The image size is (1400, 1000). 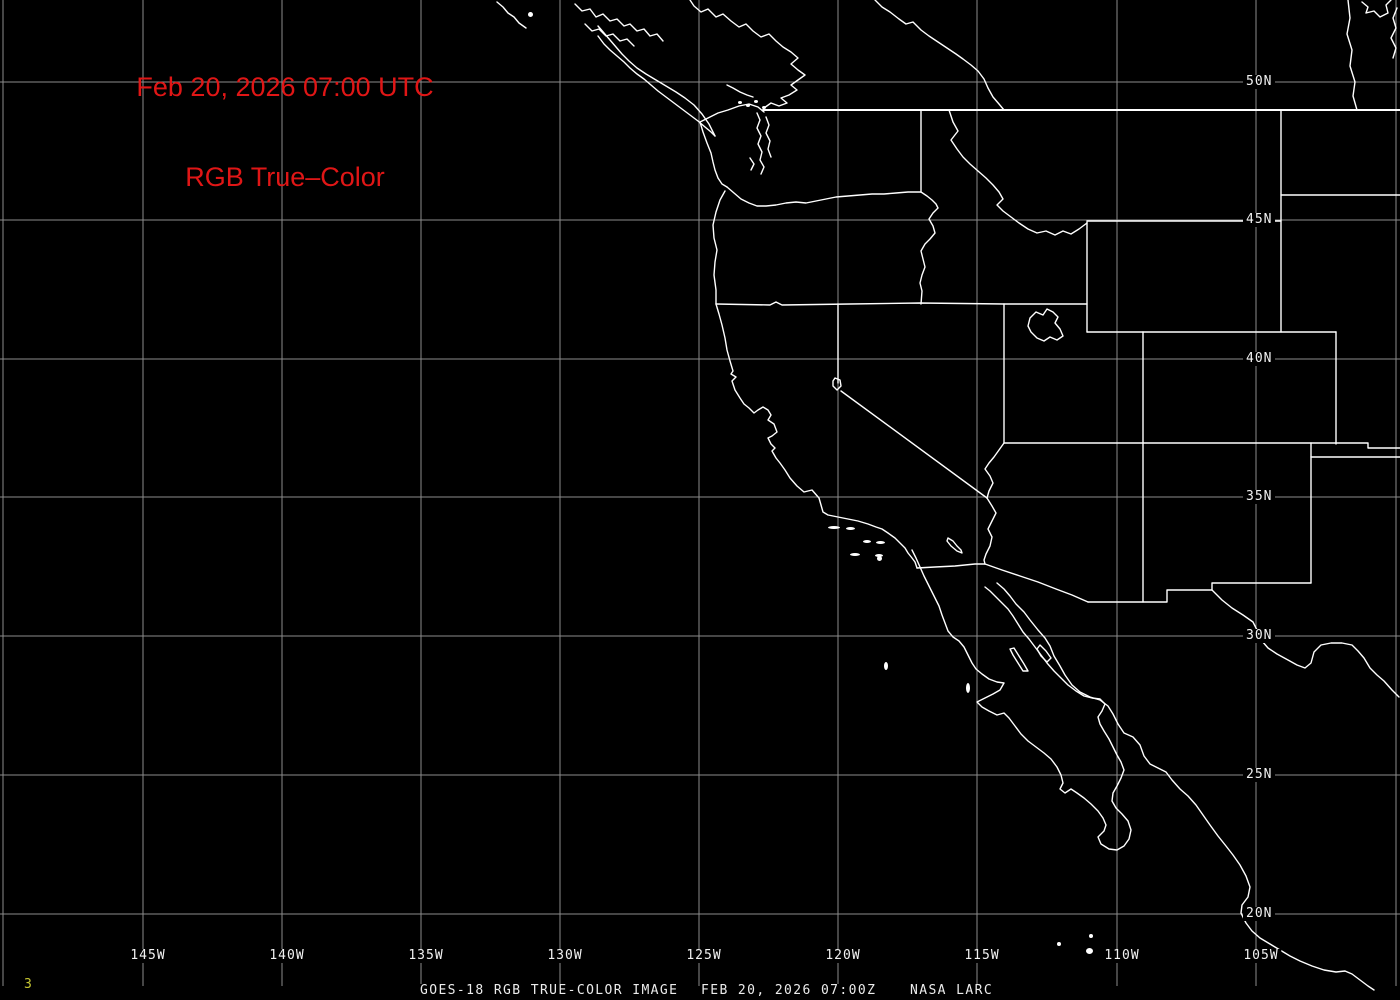 What do you see at coordinates (719, 247) in the screenshot?
I see `oregon-coast` at bounding box center [719, 247].